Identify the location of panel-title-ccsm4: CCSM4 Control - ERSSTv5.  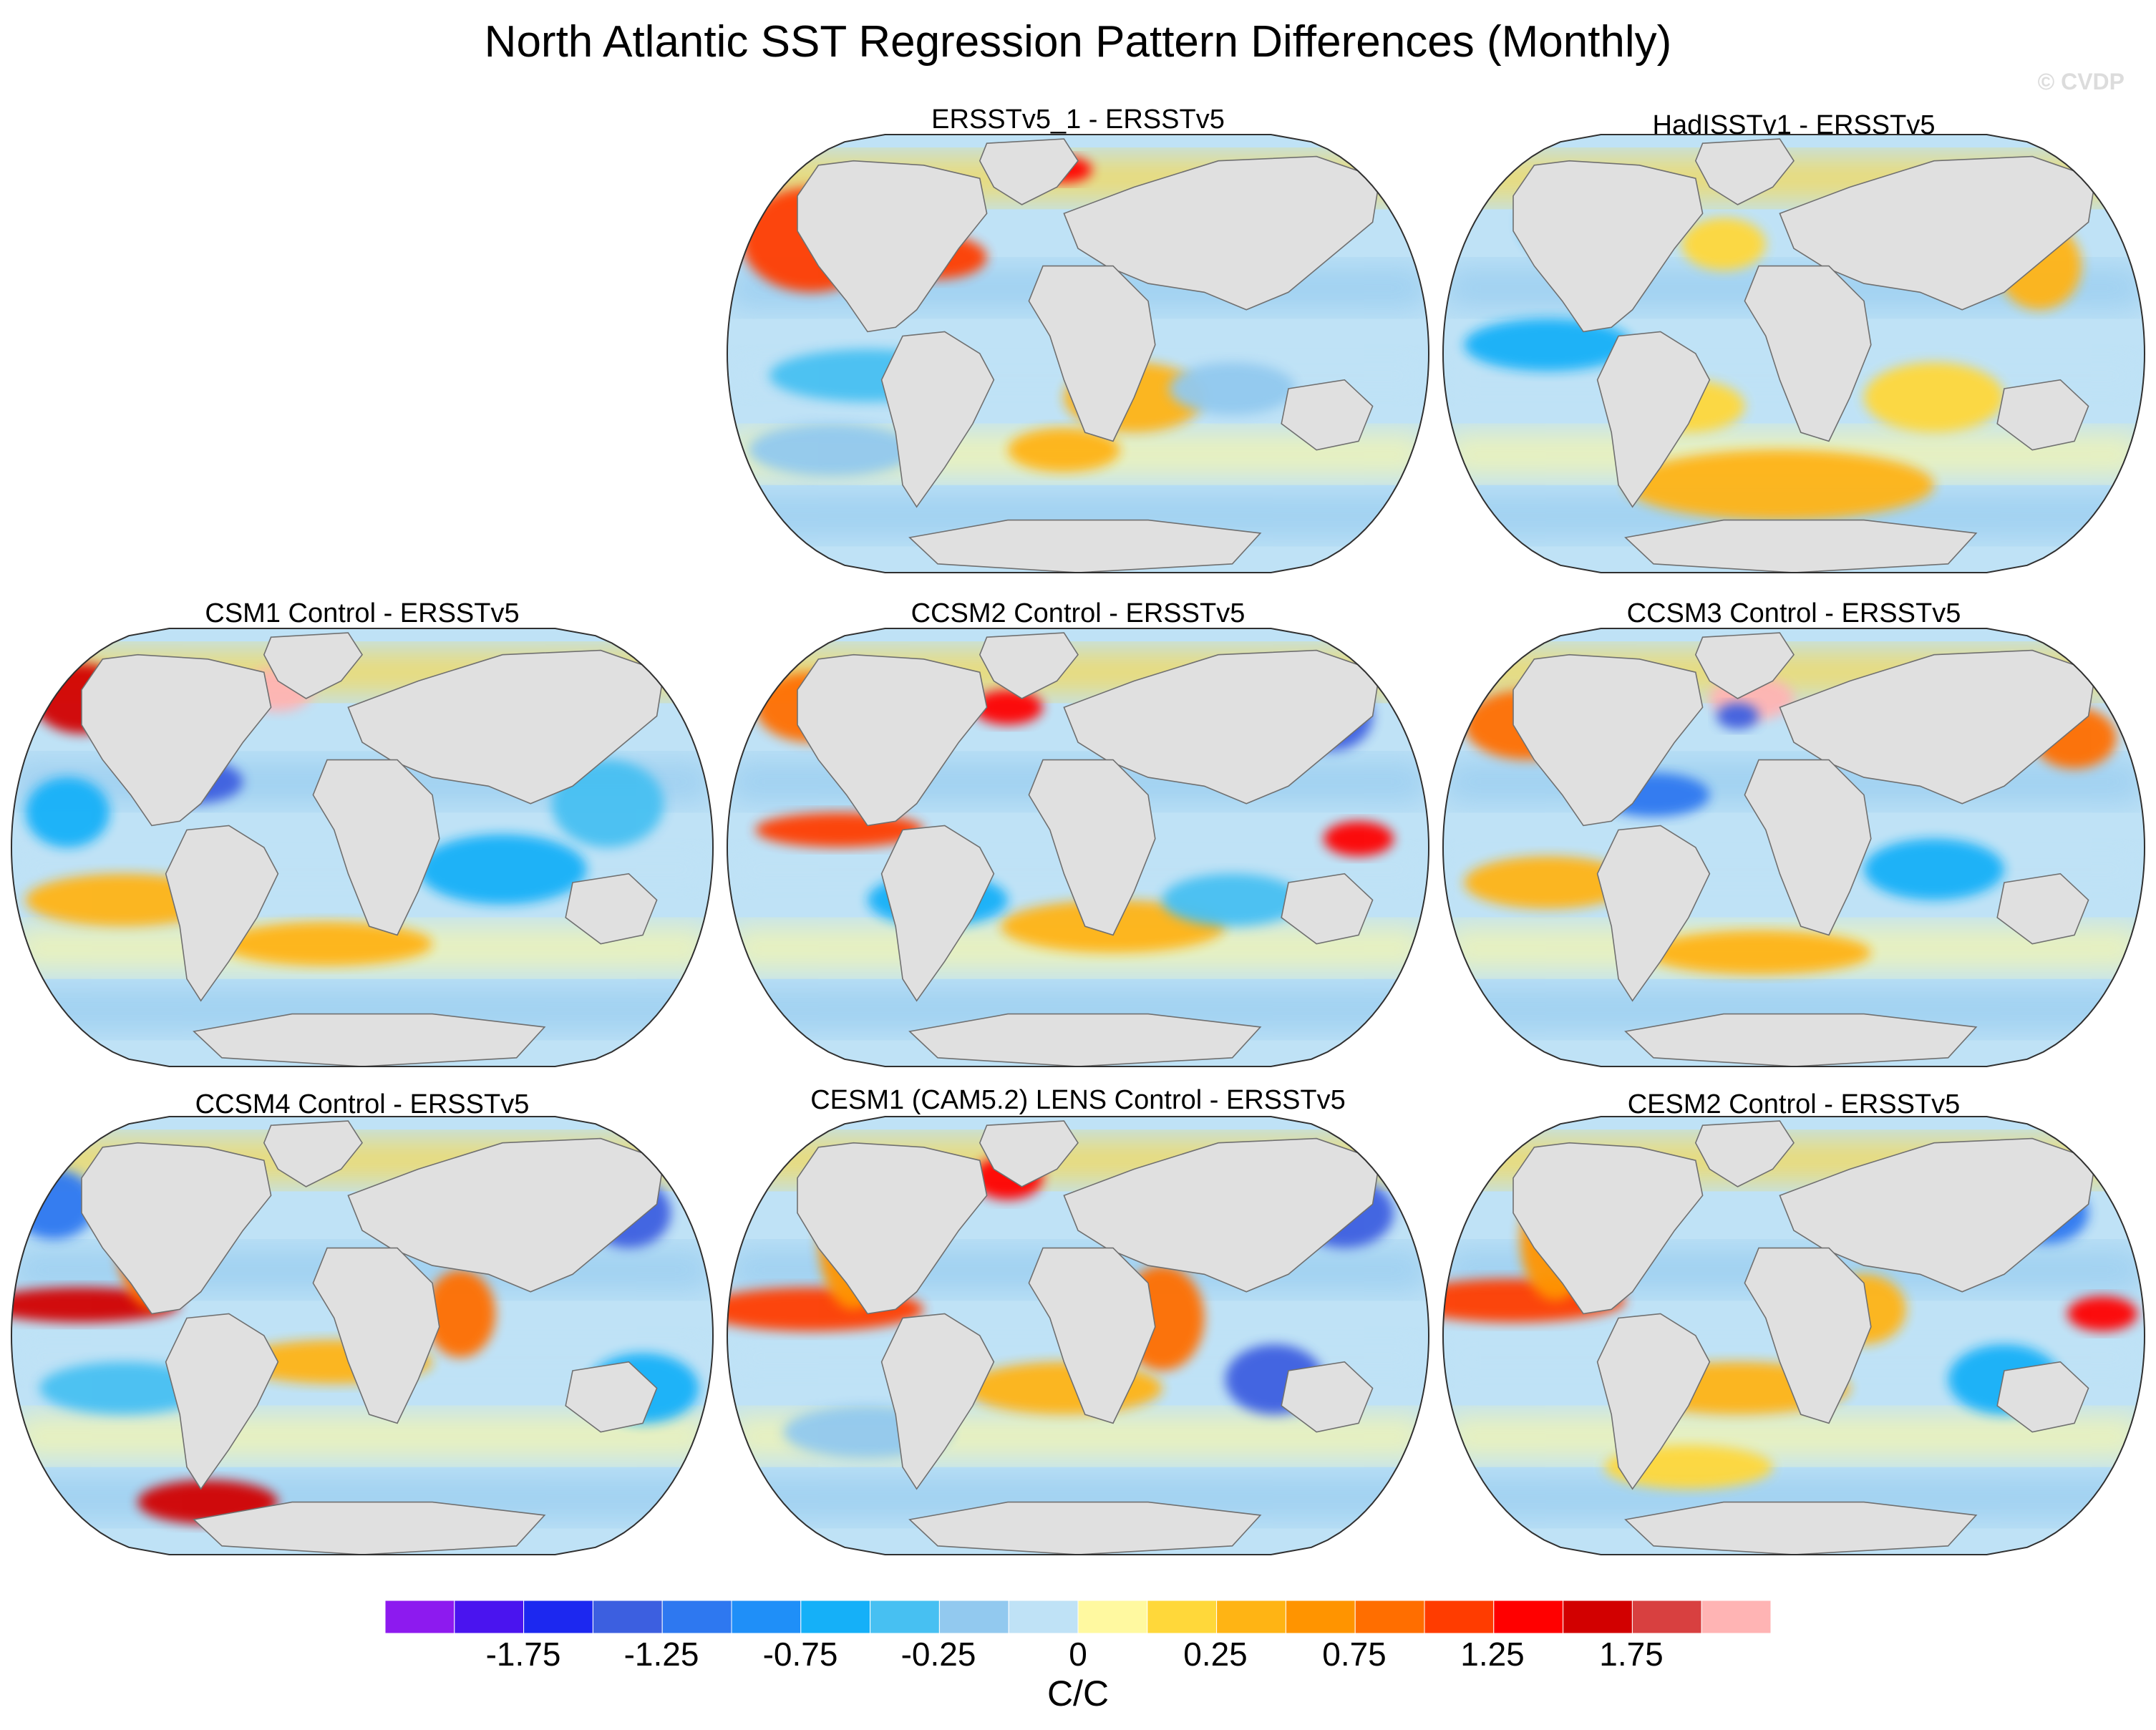
(362, 1104).